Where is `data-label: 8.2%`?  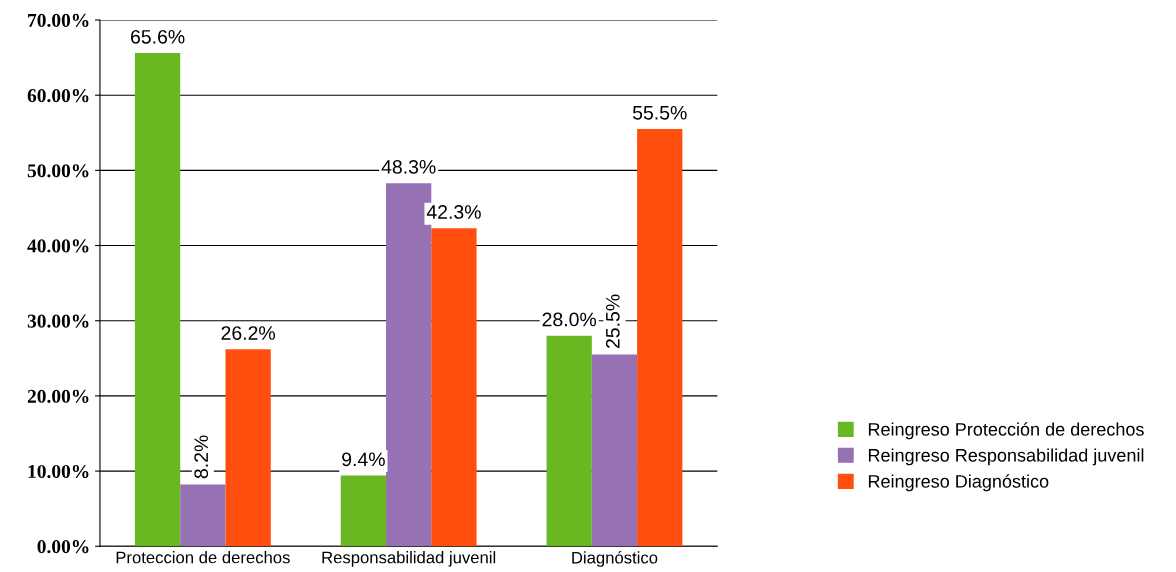
data-label: 8.2% is located at coordinates (201, 457).